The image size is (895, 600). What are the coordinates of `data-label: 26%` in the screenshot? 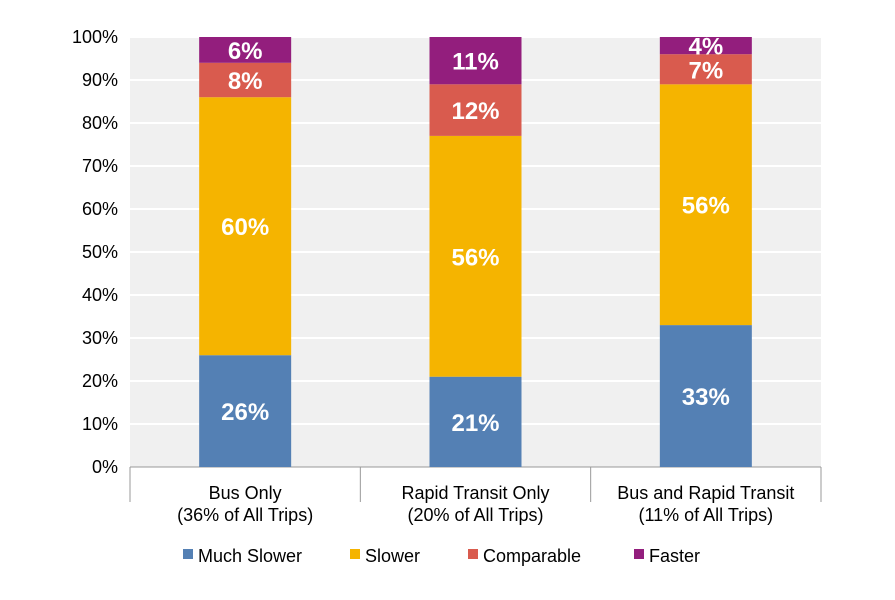 It's located at (245, 412).